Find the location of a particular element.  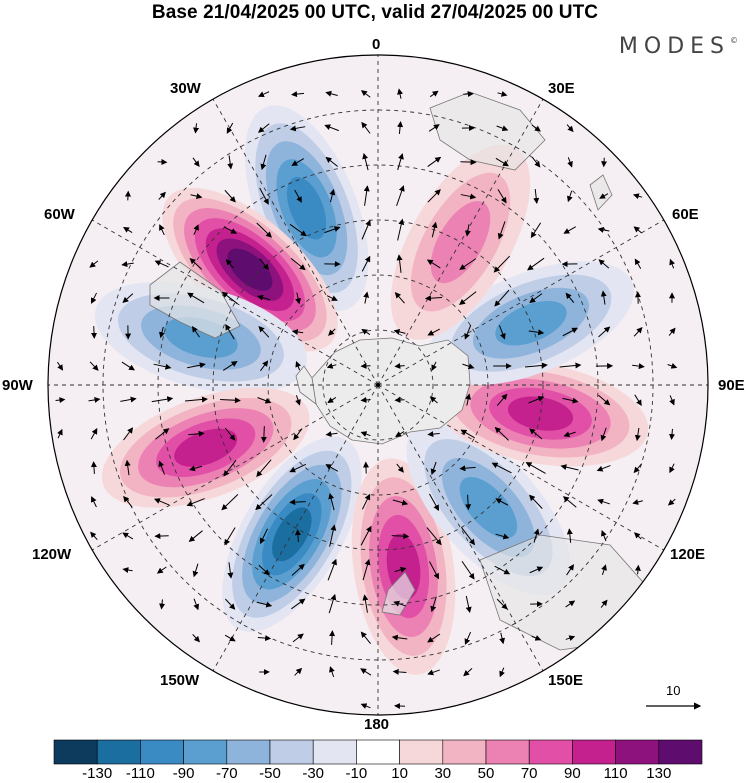

colorbar-tick-label: 130 is located at coordinates (659, 773).